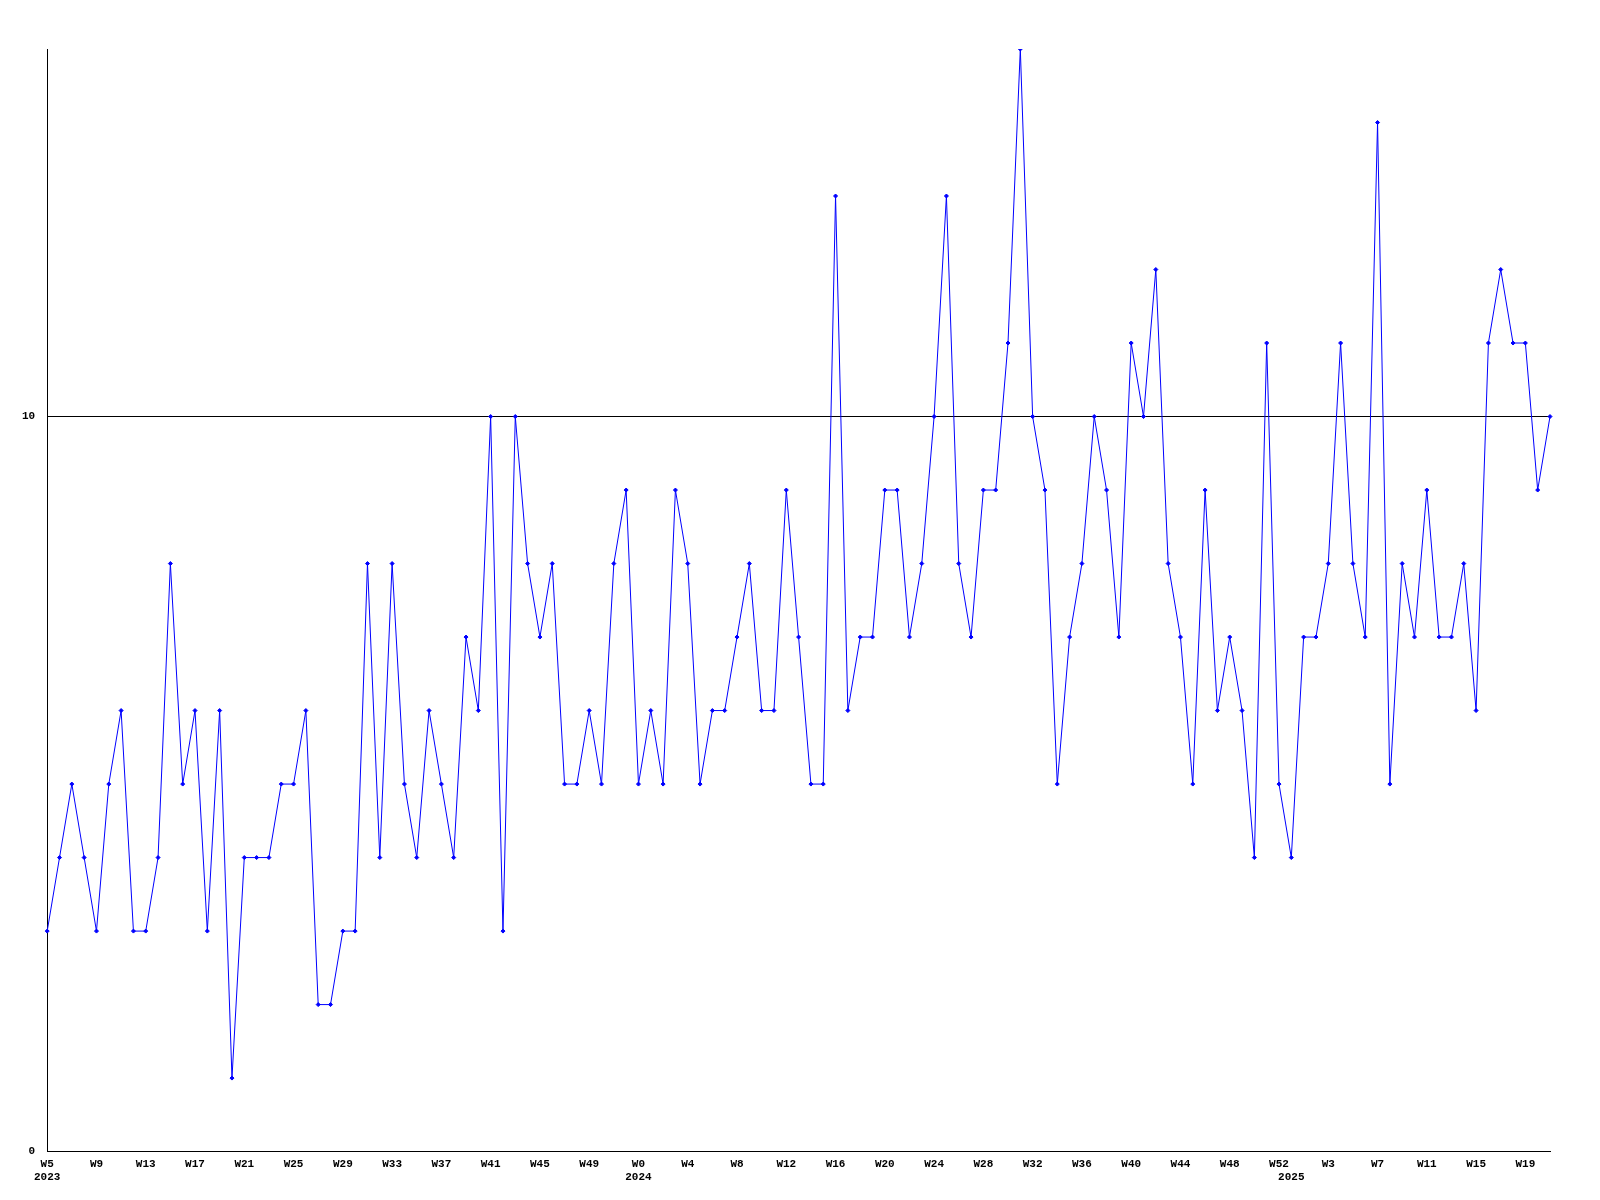 This screenshot has width=1600, height=1200. What do you see at coordinates (195, 1163) in the screenshot?
I see `x-tick-label: W17` at bounding box center [195, 1163].